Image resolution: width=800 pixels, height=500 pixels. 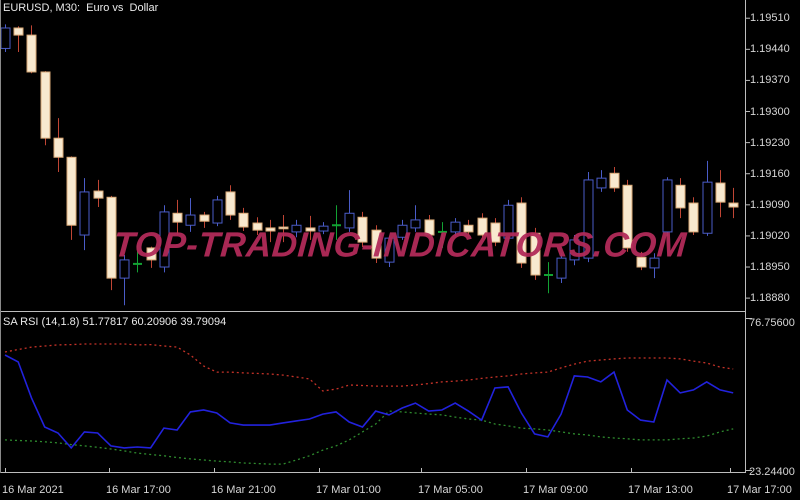 What do you see at coordinates (450, 490) in the screenshot?
I see `time-axis-label: 17 Mar 05:00` at bounding box center [450, 490].